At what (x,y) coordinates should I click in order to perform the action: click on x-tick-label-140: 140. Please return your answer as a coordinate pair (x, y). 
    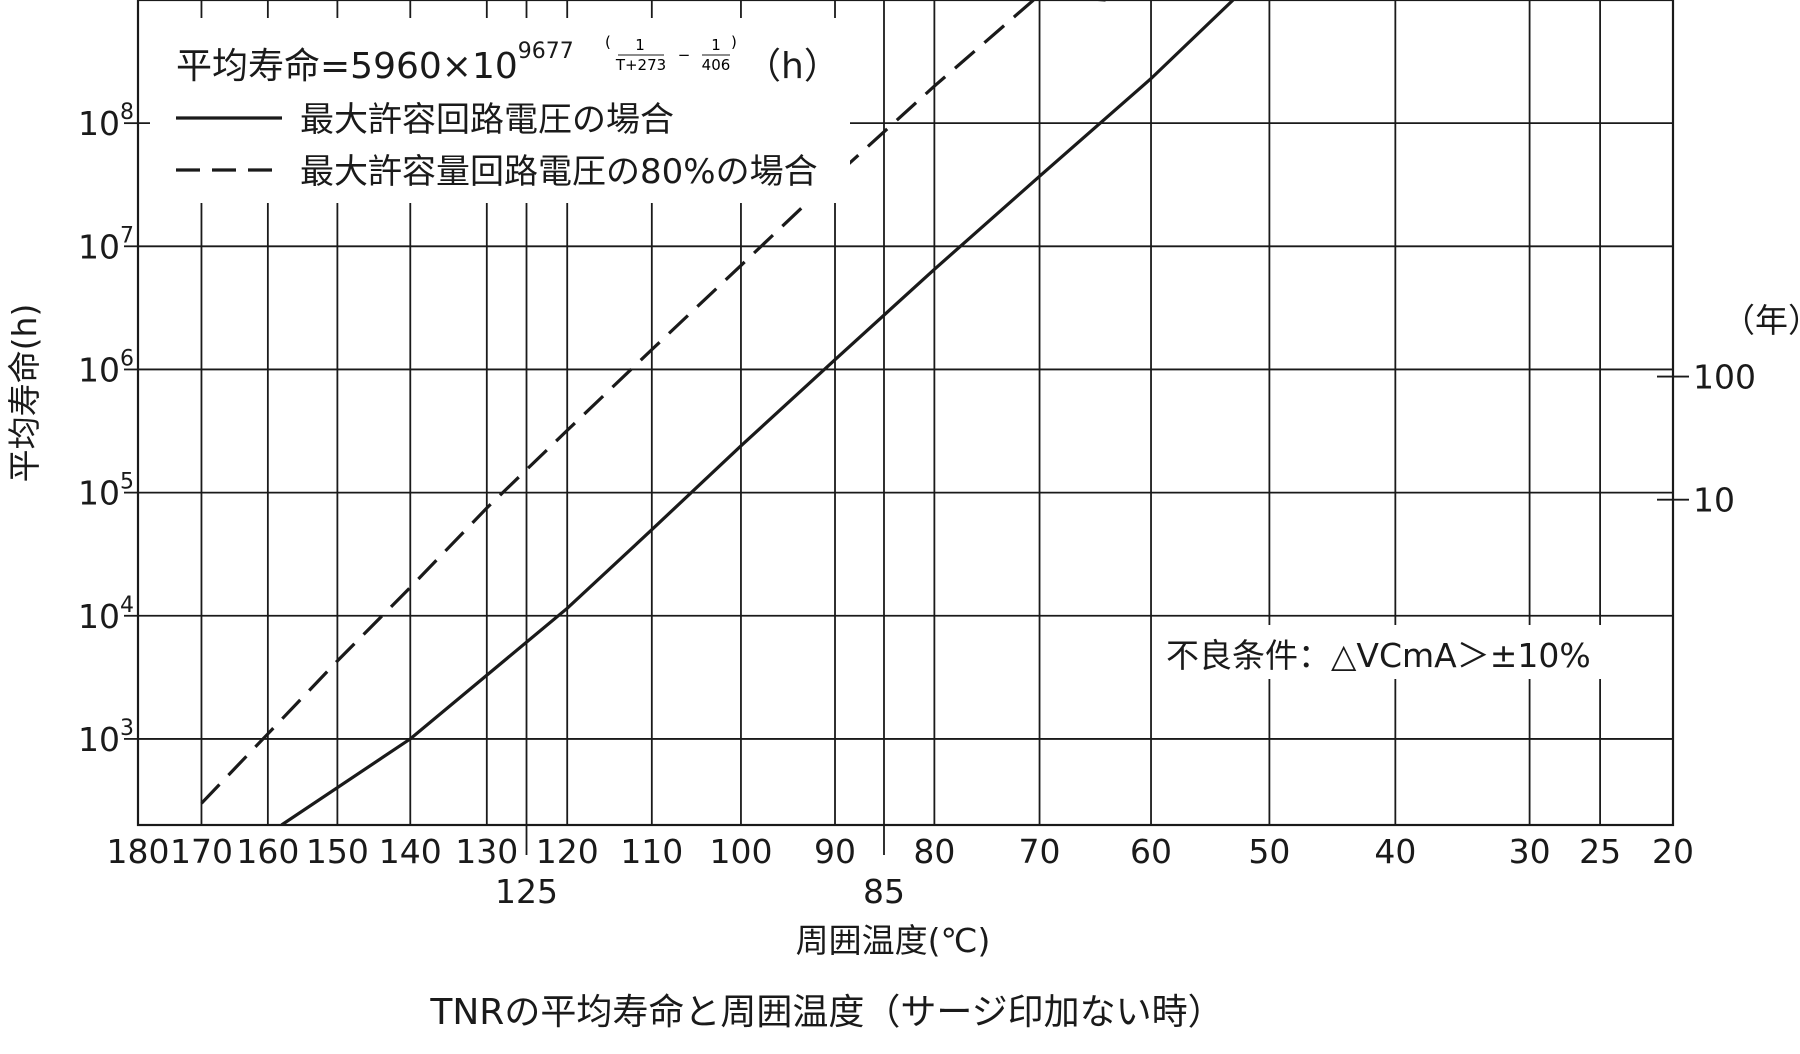
    Looking at the image, I should click on (410, 851).